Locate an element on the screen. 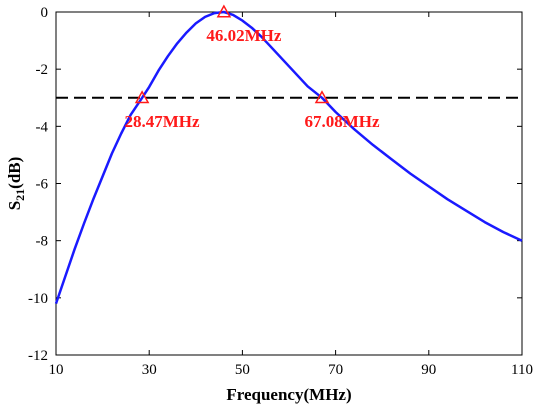  y-tick-label: -4 is located at coordinates (42, 127).